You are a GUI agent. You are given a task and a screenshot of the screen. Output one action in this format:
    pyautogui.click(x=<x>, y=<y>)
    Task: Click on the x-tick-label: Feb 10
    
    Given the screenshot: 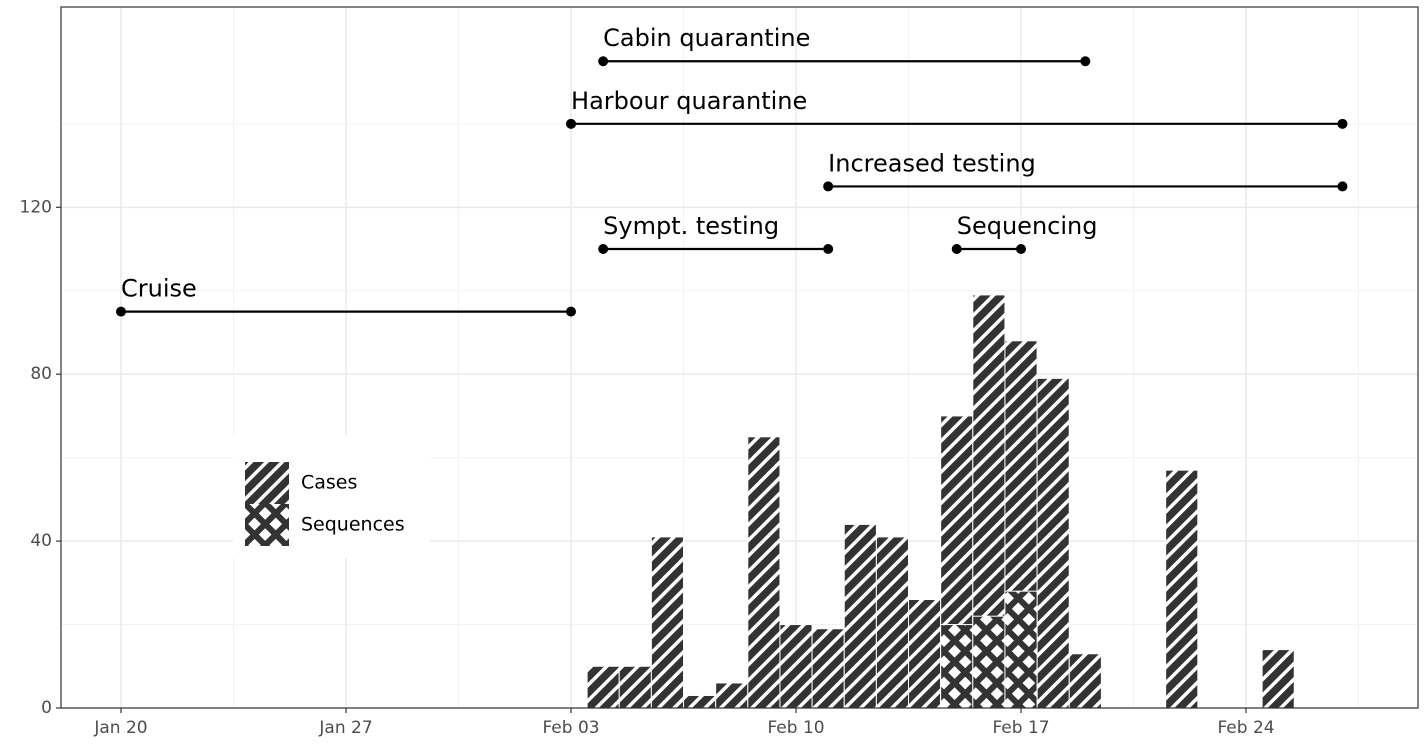 What is the action you would take?
    pyautogui.click(x=795, y=728)
    